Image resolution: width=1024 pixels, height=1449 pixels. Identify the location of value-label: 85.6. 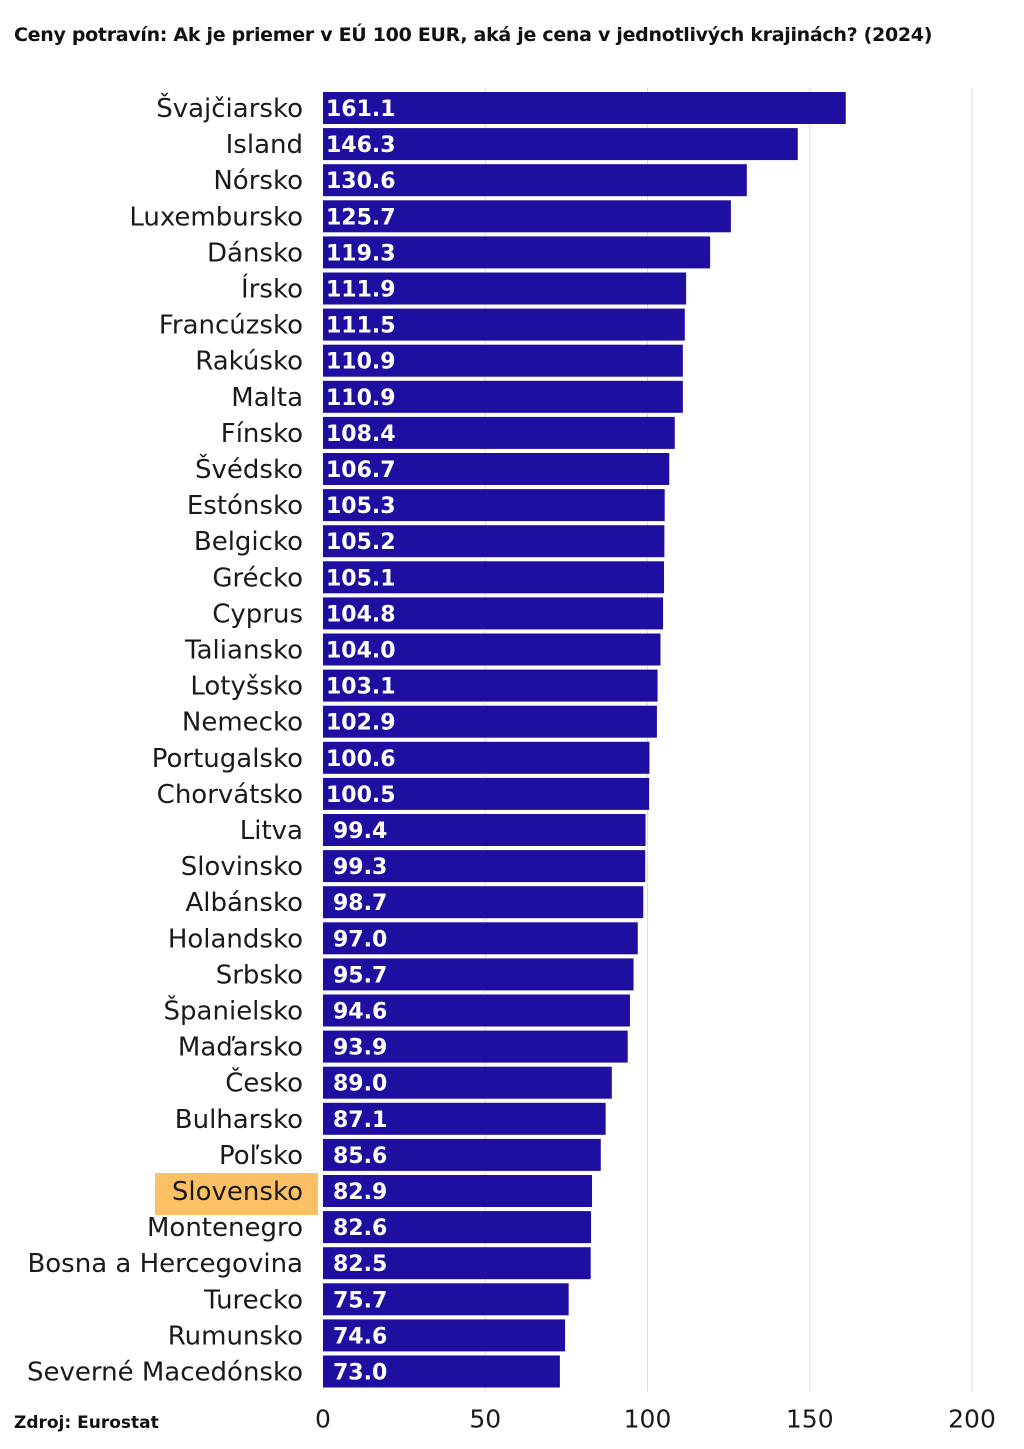
(360, 1156).